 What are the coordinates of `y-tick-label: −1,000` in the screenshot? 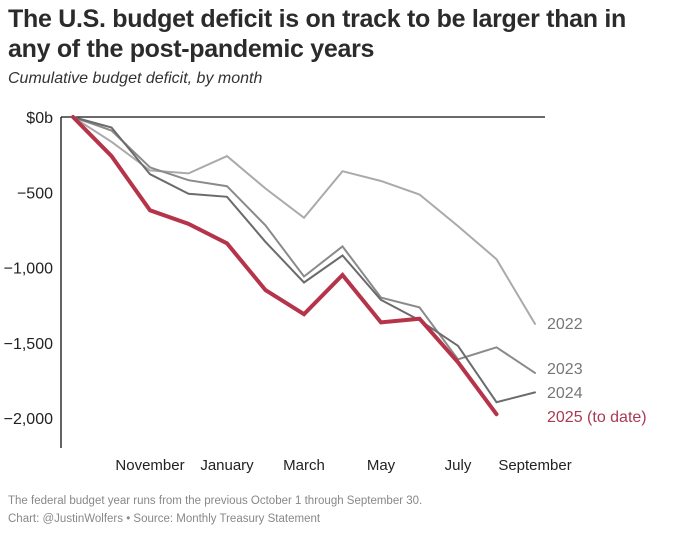 It's located at (28, 269).